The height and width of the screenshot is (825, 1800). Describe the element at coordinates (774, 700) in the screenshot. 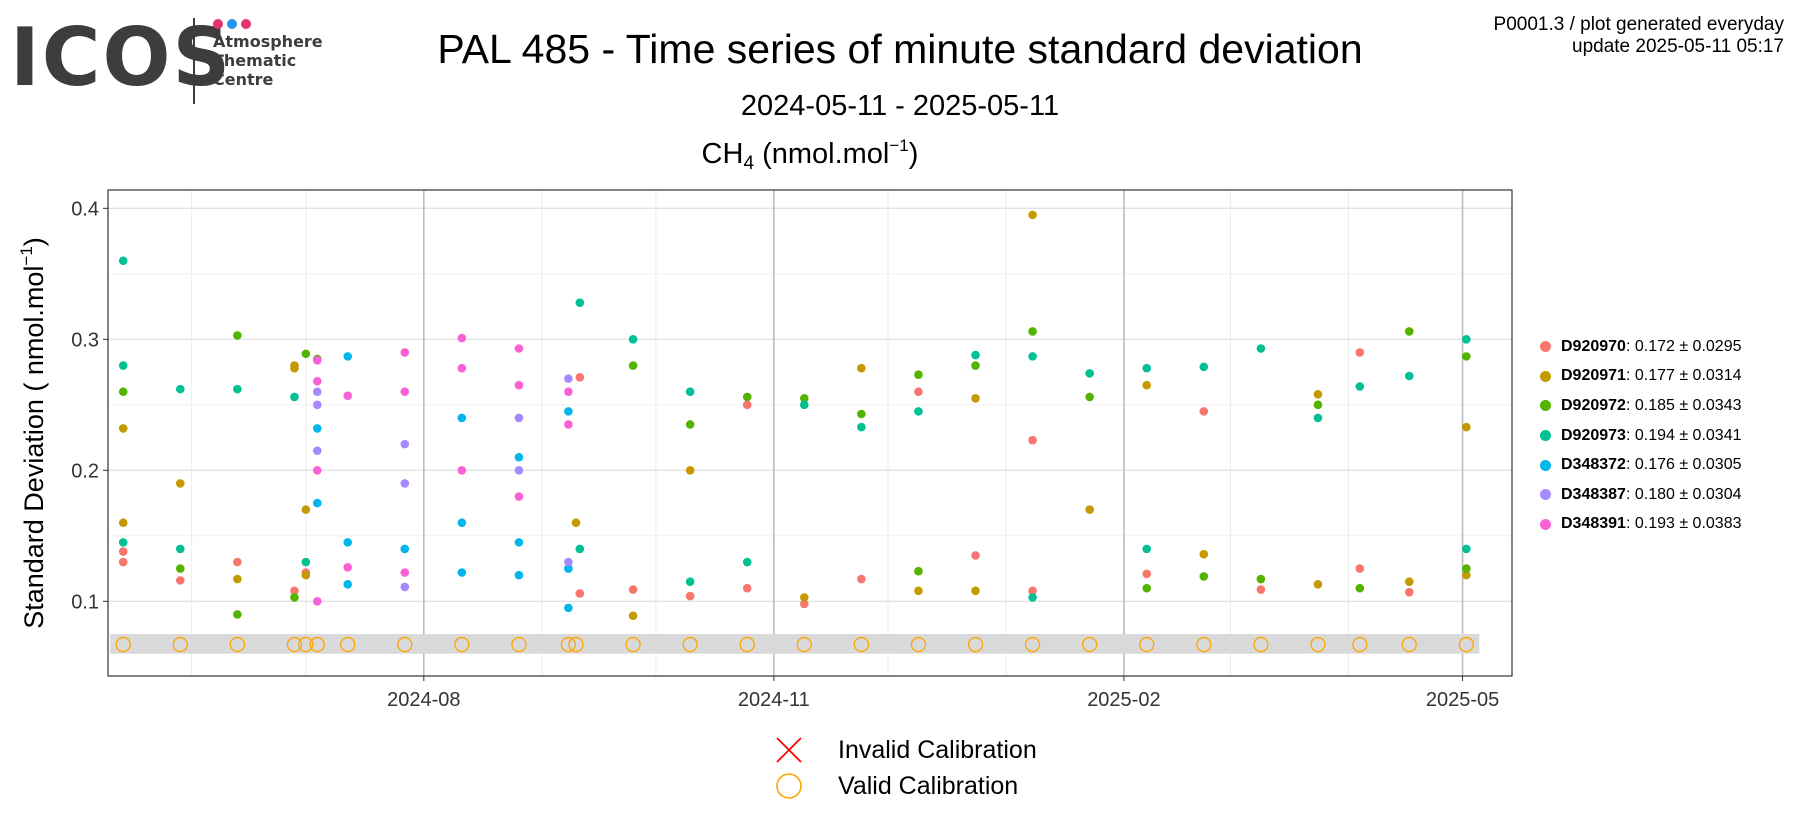

I see `x-tick-label: 2024-11` at that location.